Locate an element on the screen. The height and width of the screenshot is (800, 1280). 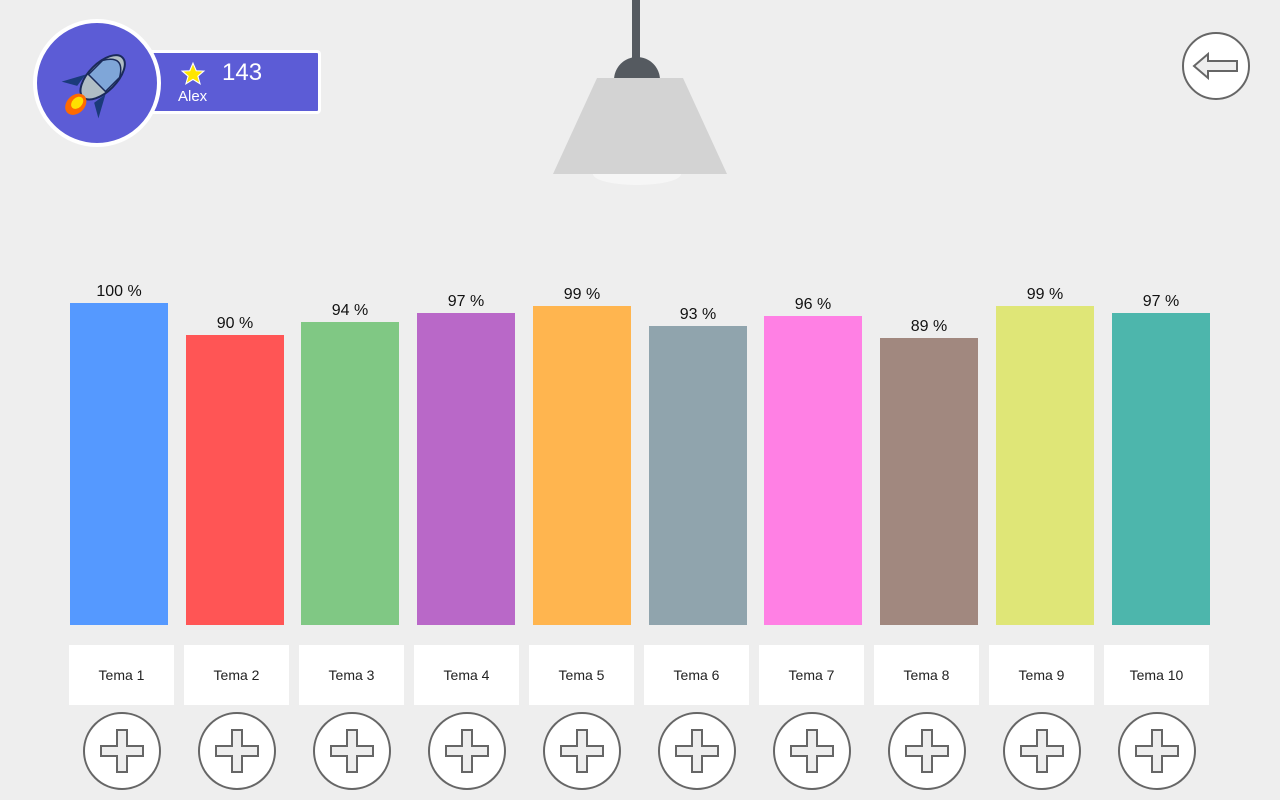
topic-label: Tema 1 is located at coordinates (121, 675).